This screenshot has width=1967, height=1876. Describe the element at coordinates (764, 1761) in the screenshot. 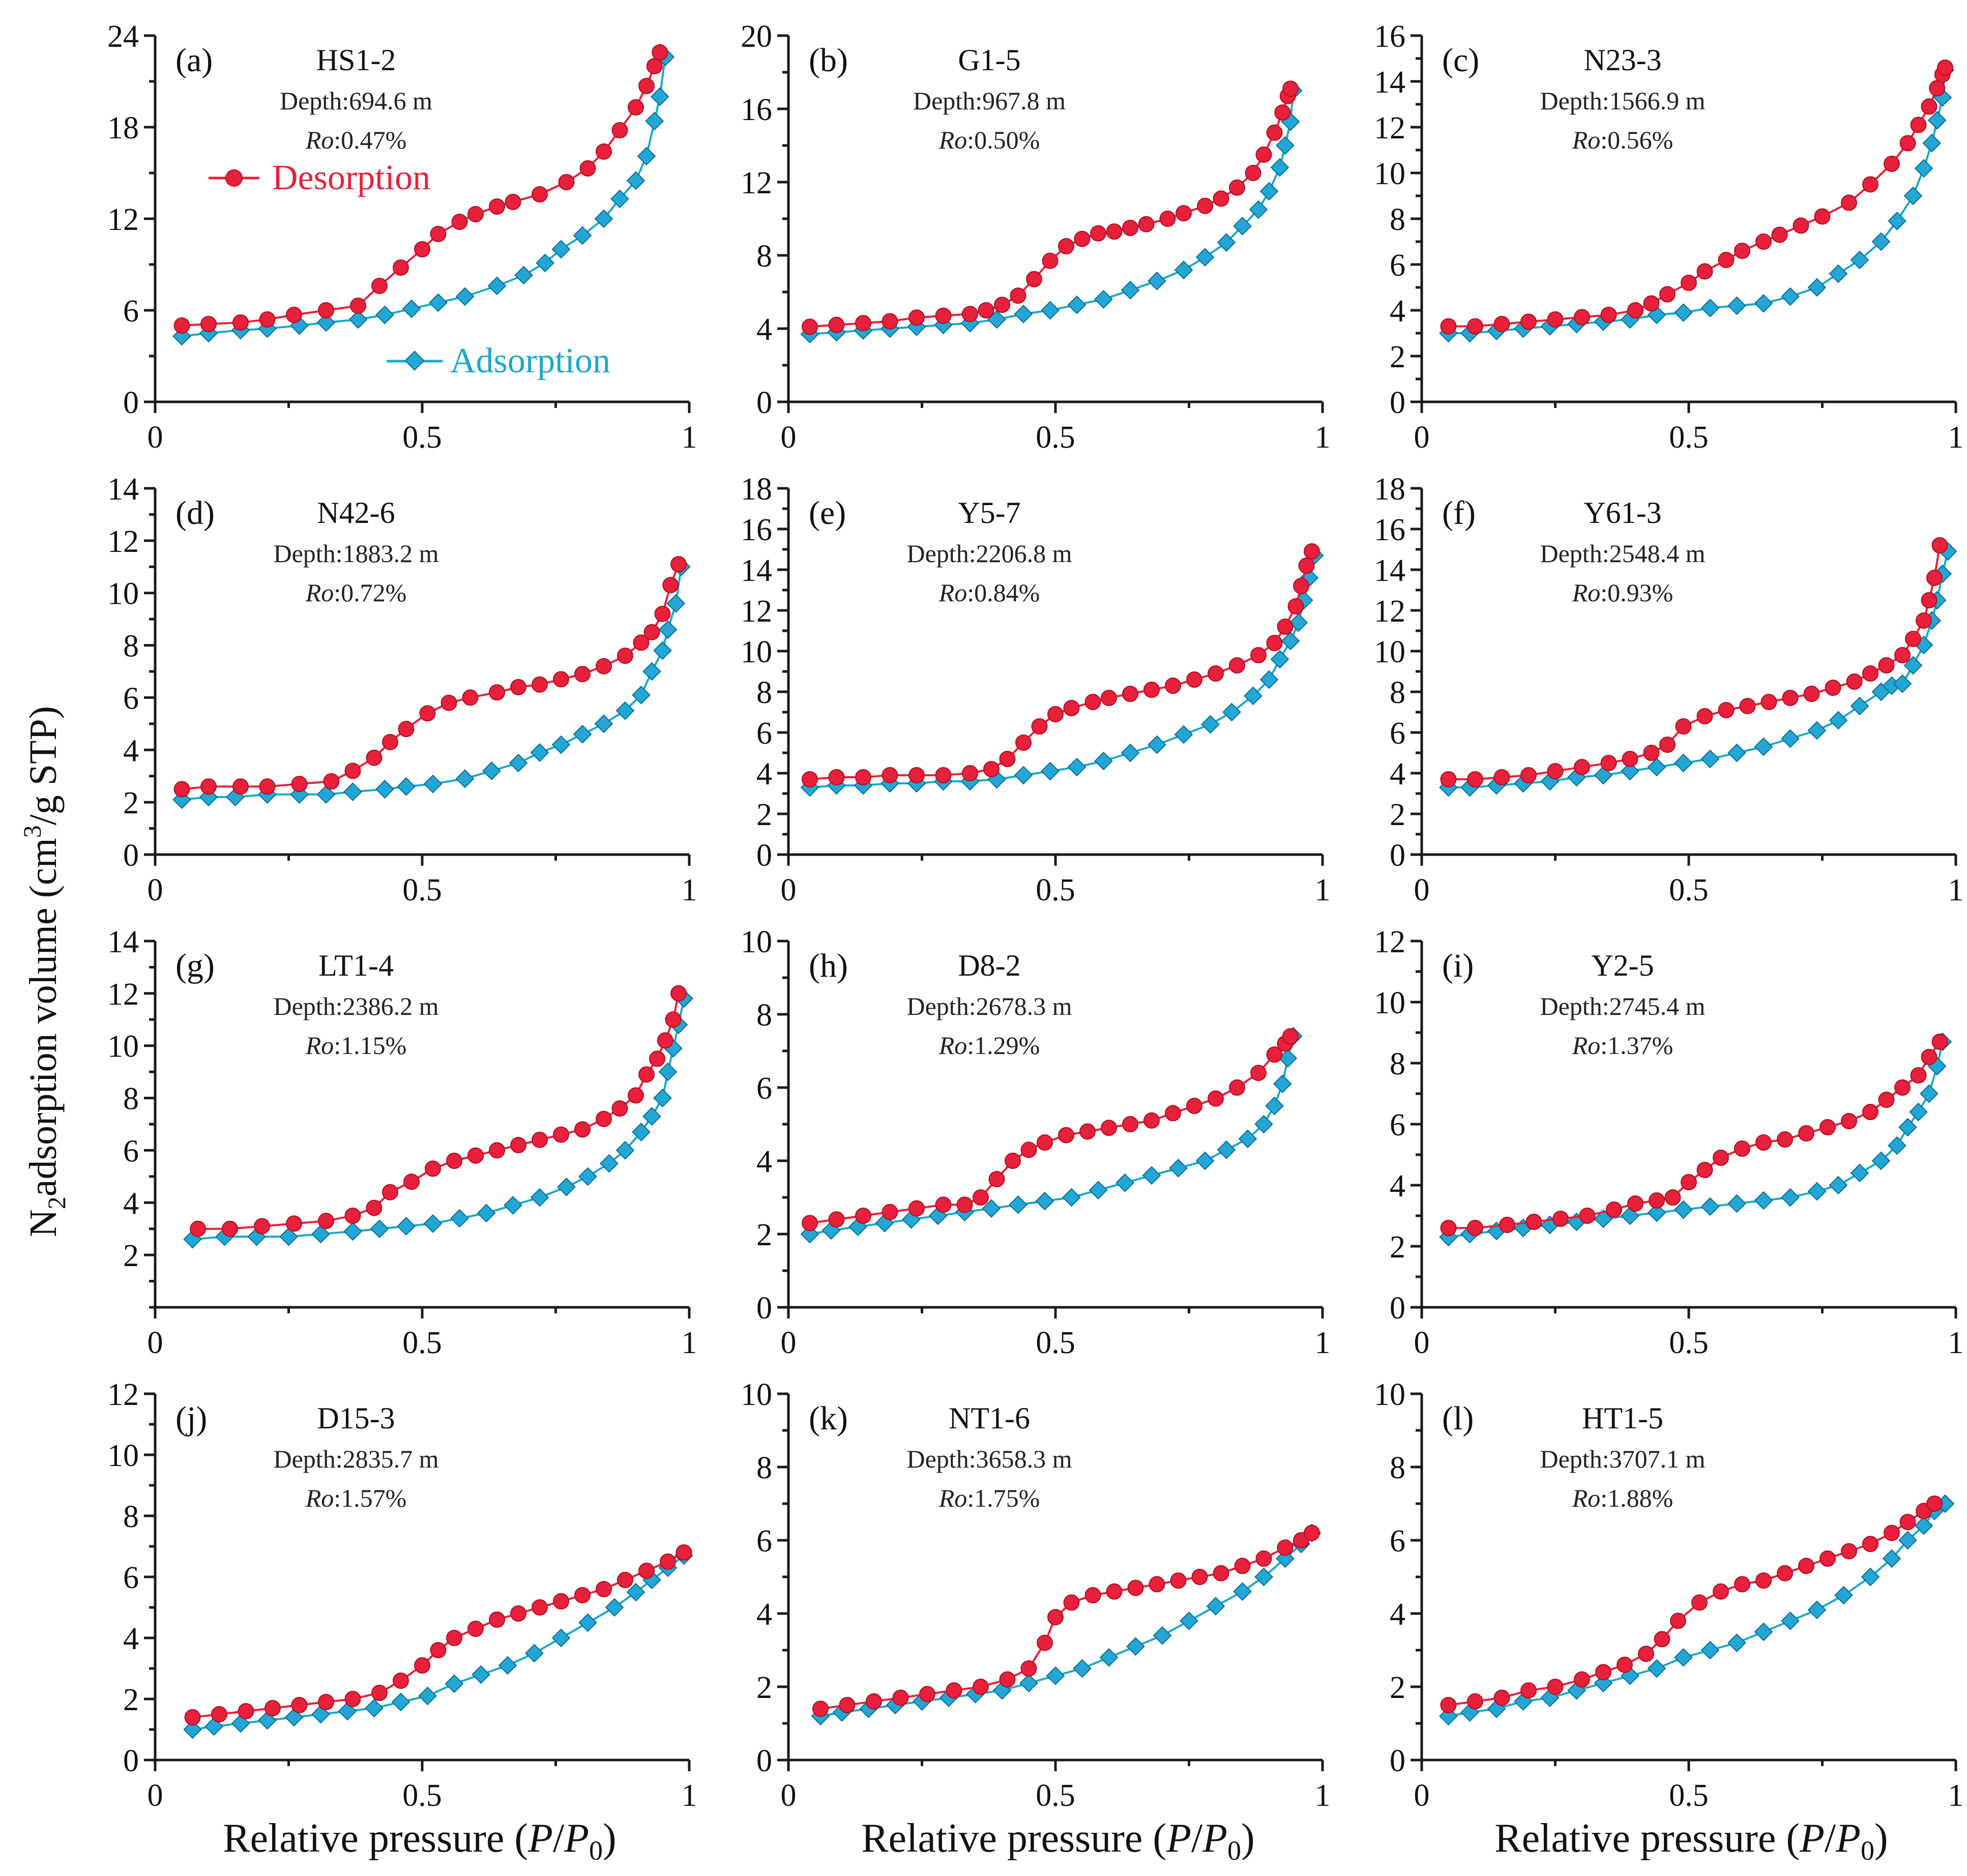

I see `y-tick-label-k: 0` at that location.